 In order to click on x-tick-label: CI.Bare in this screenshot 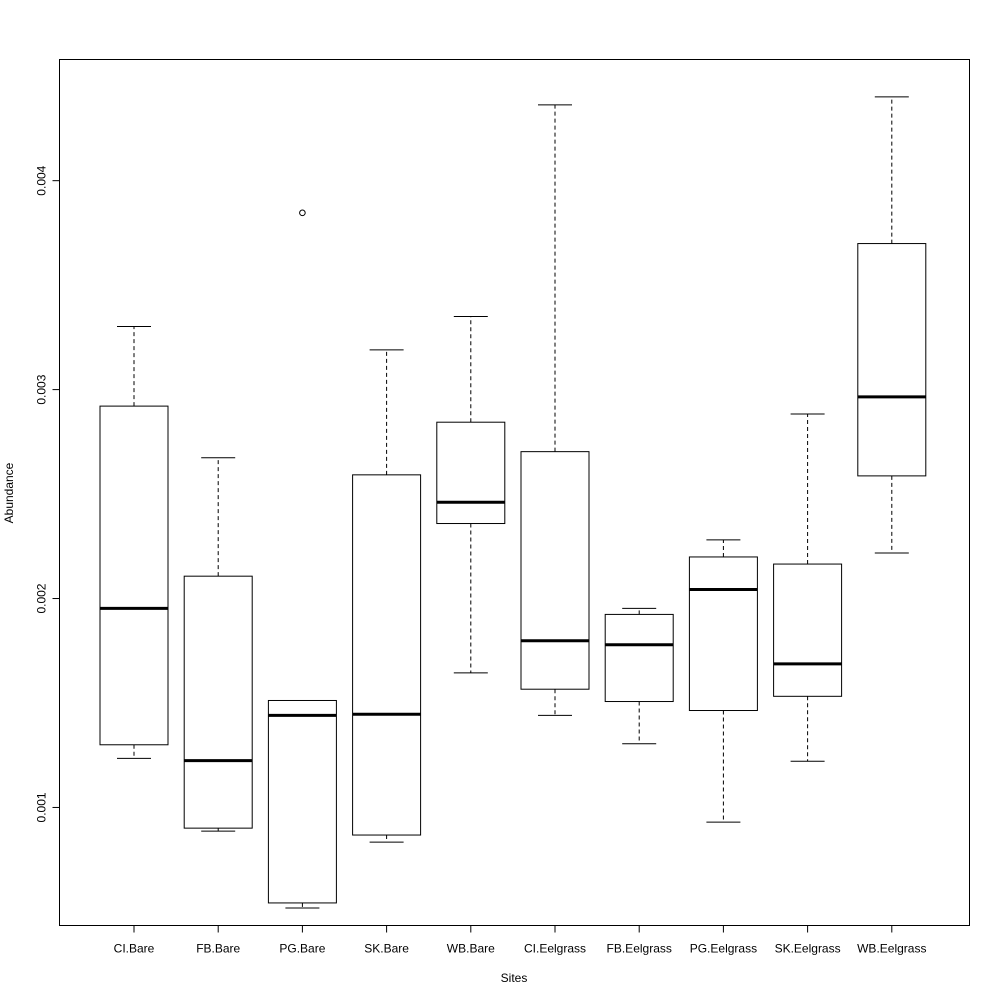, I will do `click(134, 949)`.